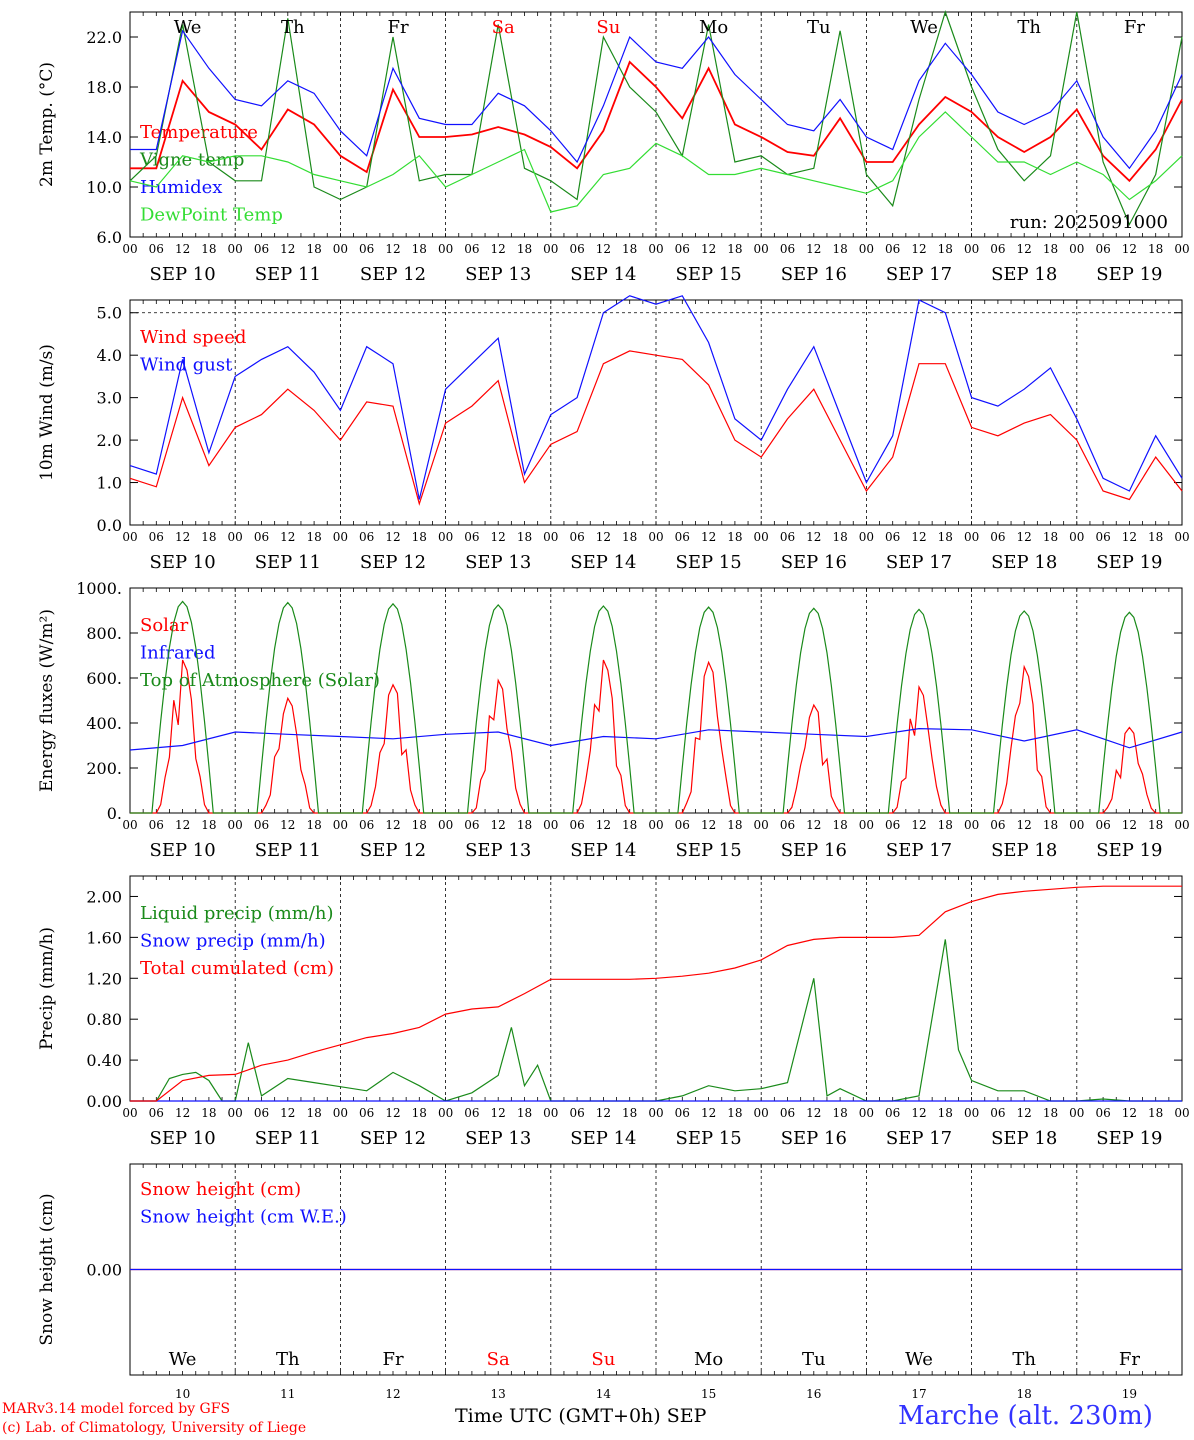 The height and width of the screenshot is (1440, 1194). I want to click on wind-ytick-label: 3.0, so click(109, 398).